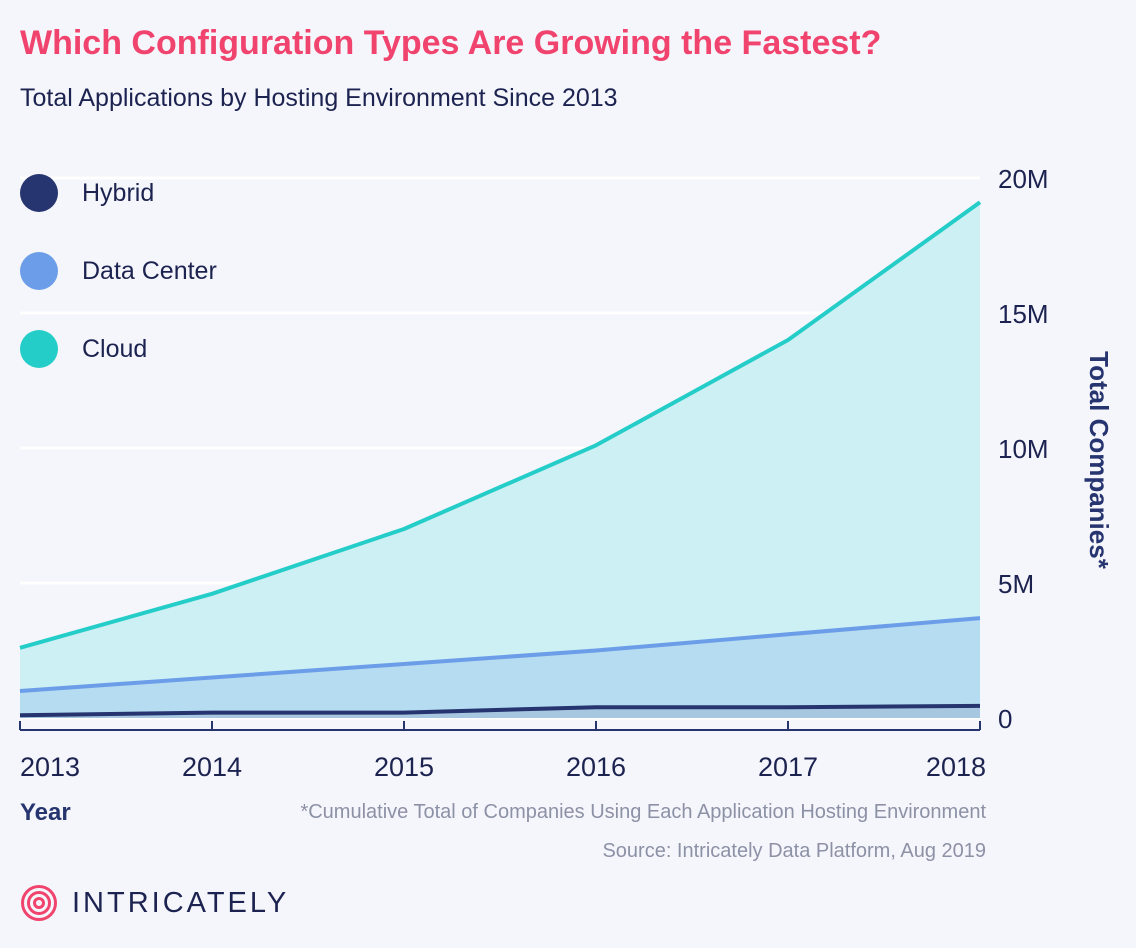 The height and width of the screenshot is (948, 1136). I want to click on y-tick-label: 20M, so click(1023, 179).